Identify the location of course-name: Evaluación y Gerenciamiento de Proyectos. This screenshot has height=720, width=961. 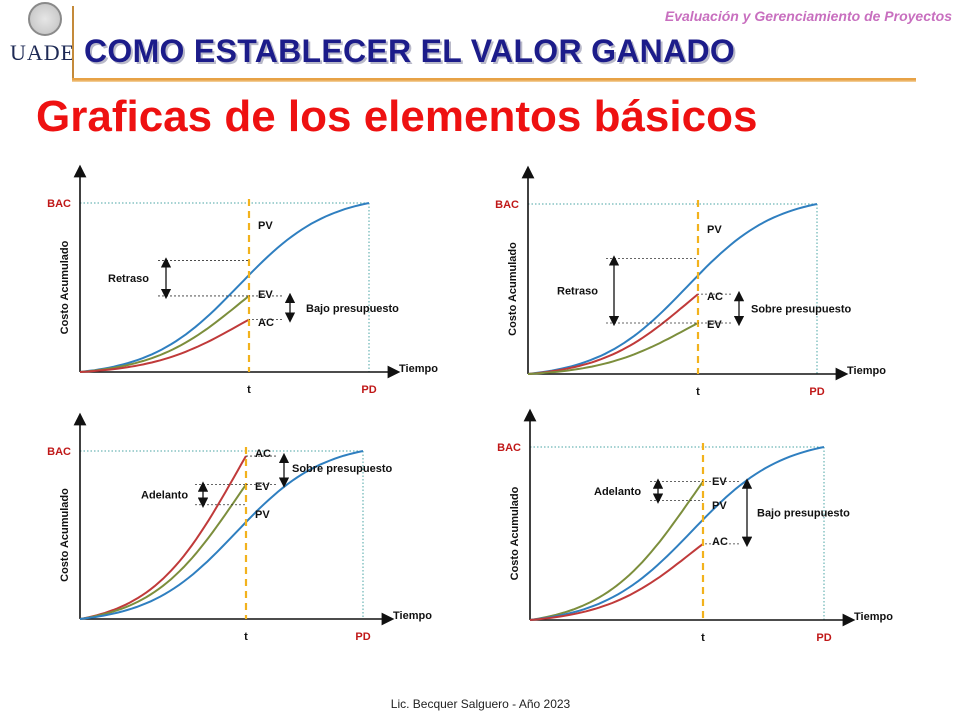
(808, 16).